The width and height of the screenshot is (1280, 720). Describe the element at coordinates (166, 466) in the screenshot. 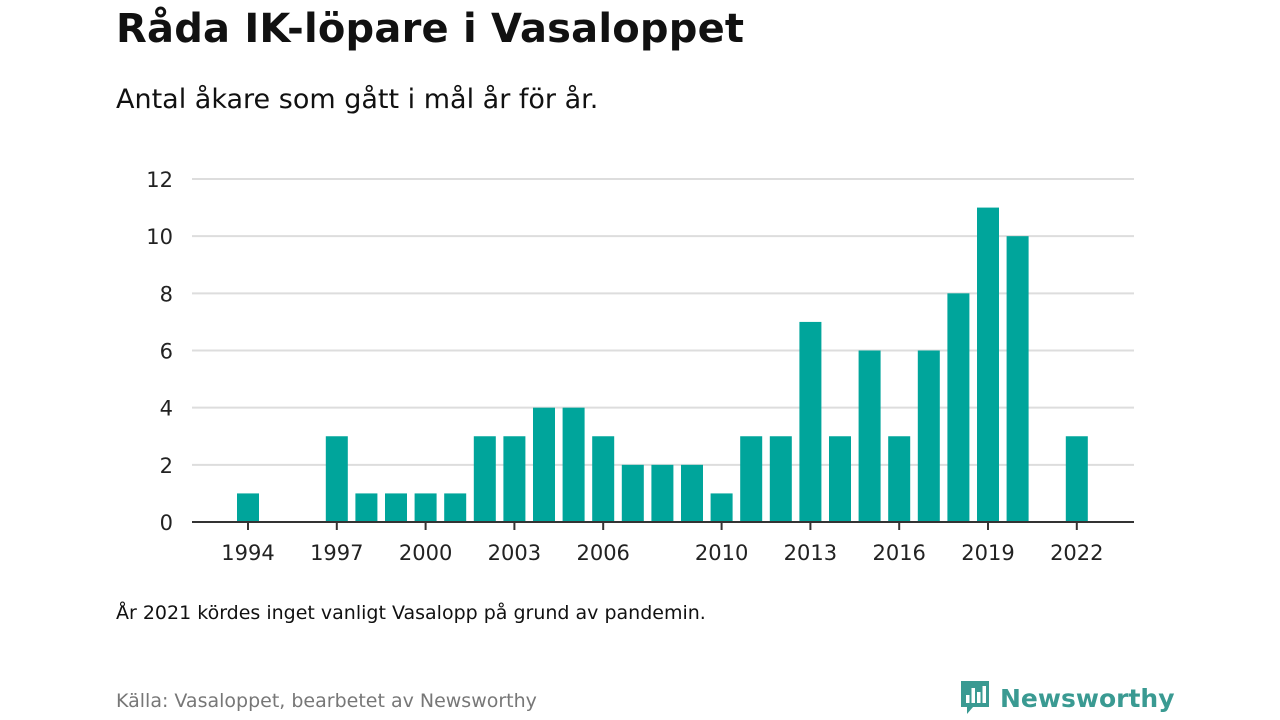

I see `y-tick-label: 2` at that location.